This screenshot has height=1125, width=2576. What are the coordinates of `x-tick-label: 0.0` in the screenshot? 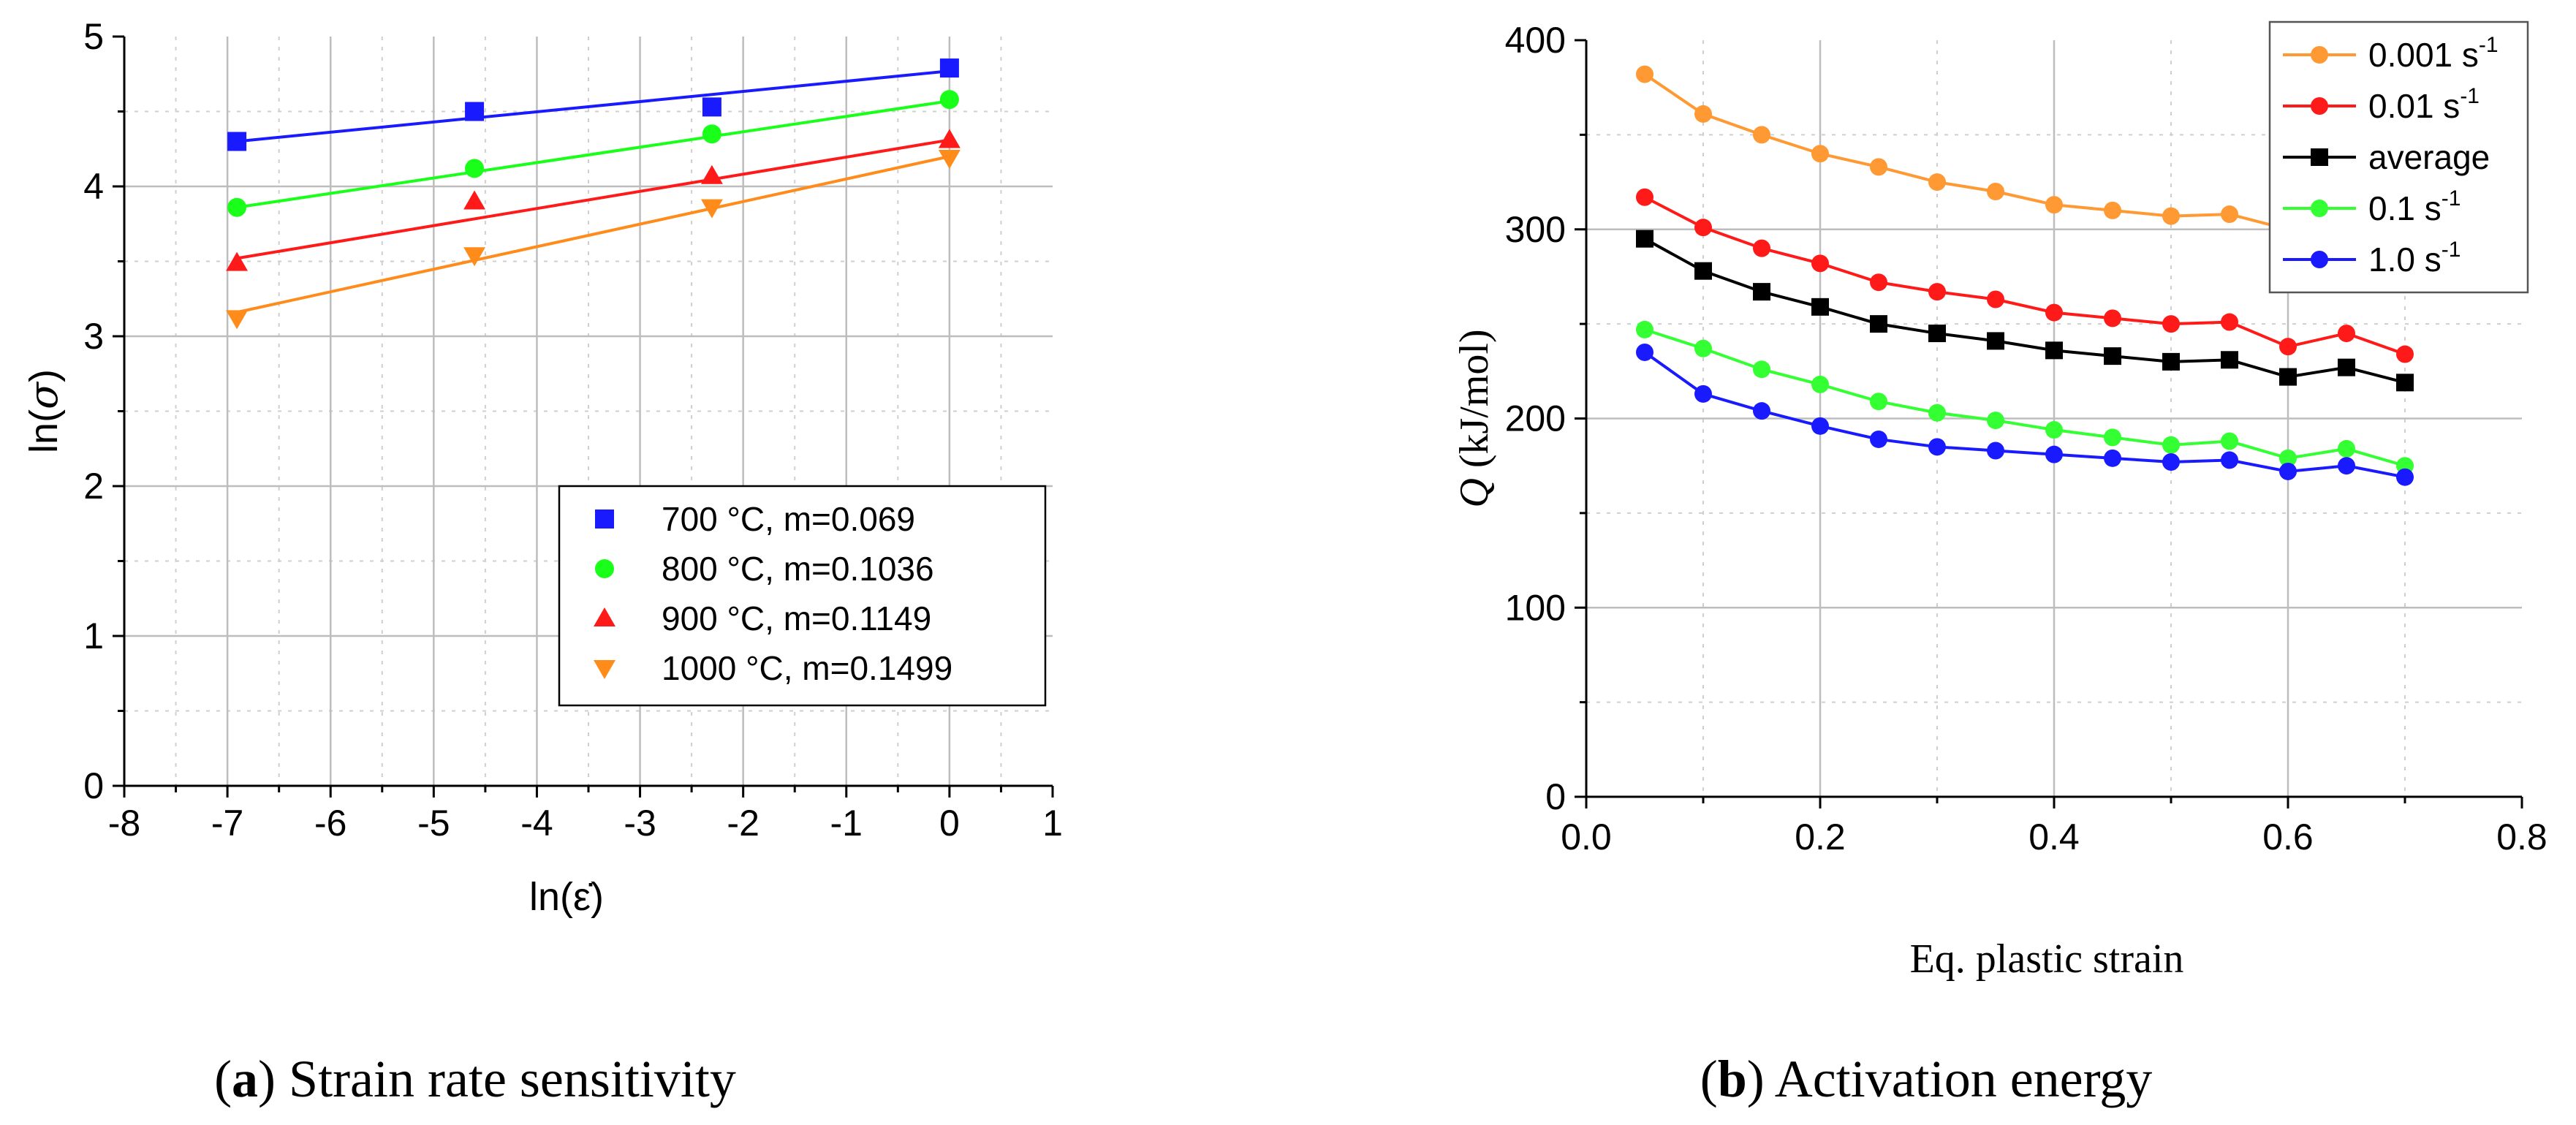 It's located at (1586, 837).